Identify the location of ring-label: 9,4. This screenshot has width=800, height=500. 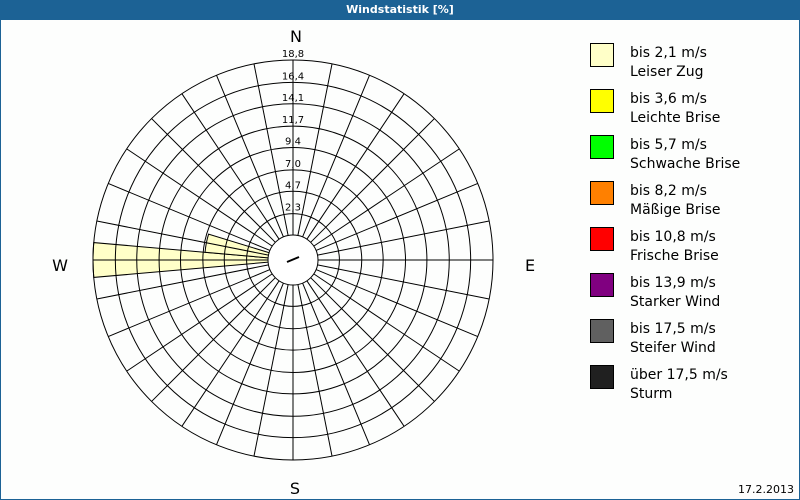
(293, 142).